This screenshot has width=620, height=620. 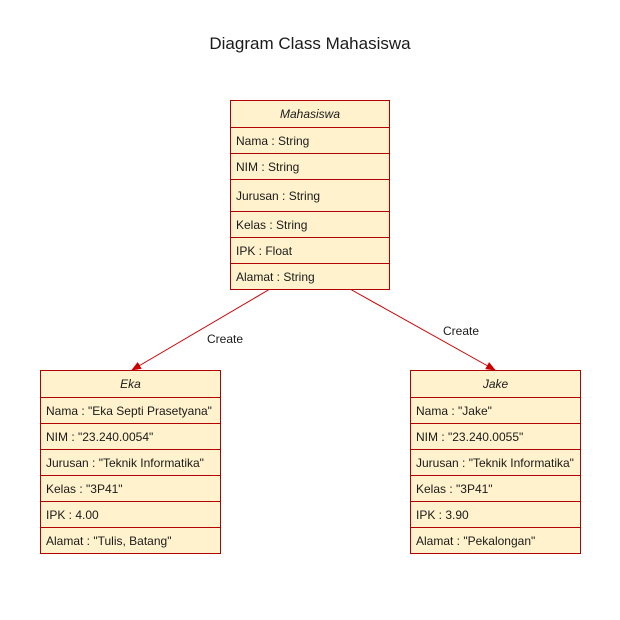 I want to click on attribute-nim: NIM : "23.240.0055", so click(x=495, y=436).